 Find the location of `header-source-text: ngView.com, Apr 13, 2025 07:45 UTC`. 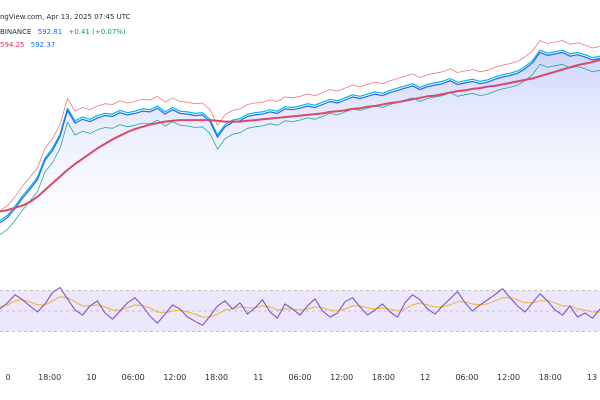

header-source-text: ngView.com, Apr 13, 2025 07:45 UTC is located at coordinates (65, 17).